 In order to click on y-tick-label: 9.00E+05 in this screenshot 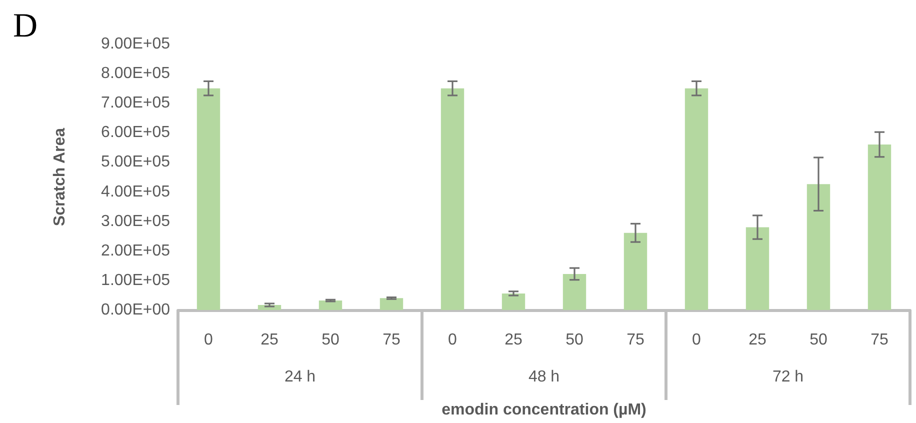, I will do `click(135, 44)`.